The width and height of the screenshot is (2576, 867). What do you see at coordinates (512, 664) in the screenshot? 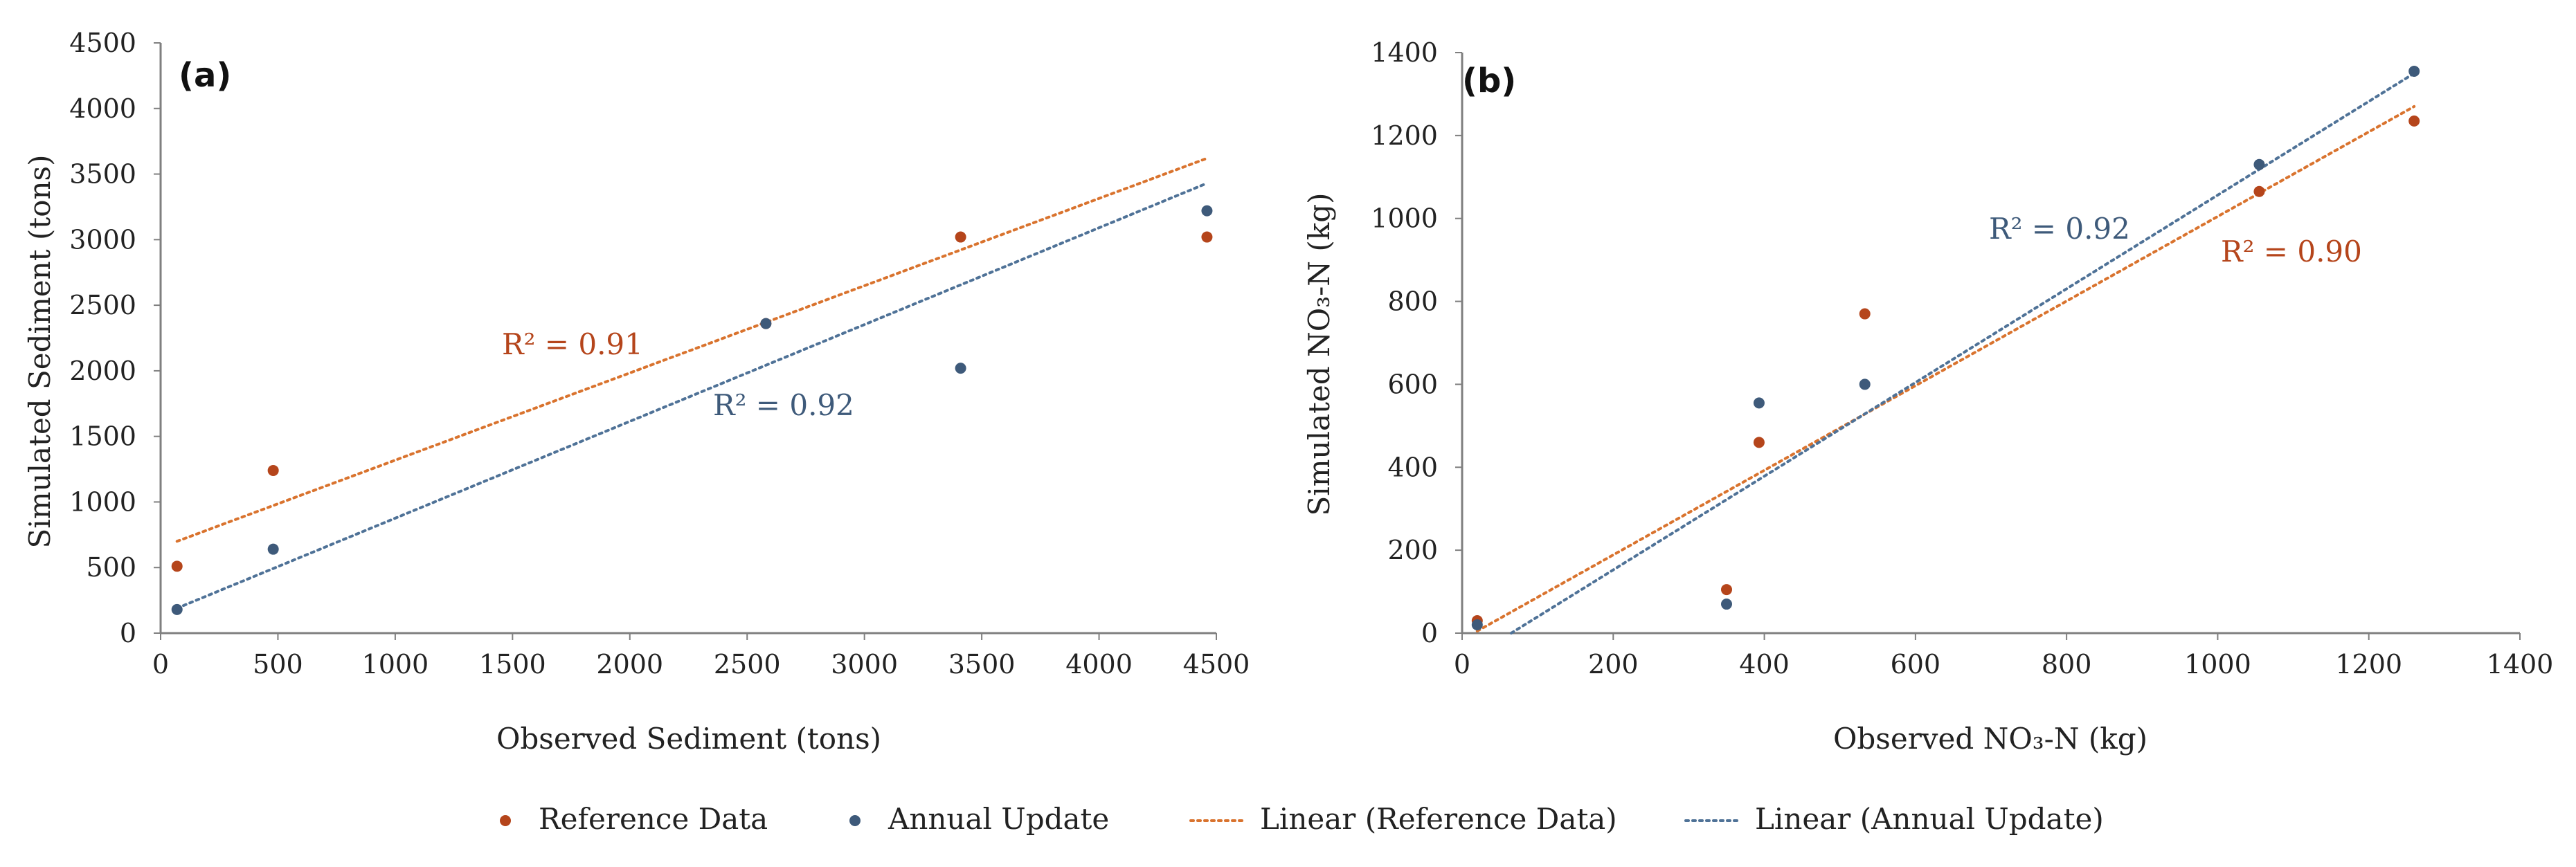
I see `x-tick-label: 1500` at bounding box center [512, 664].